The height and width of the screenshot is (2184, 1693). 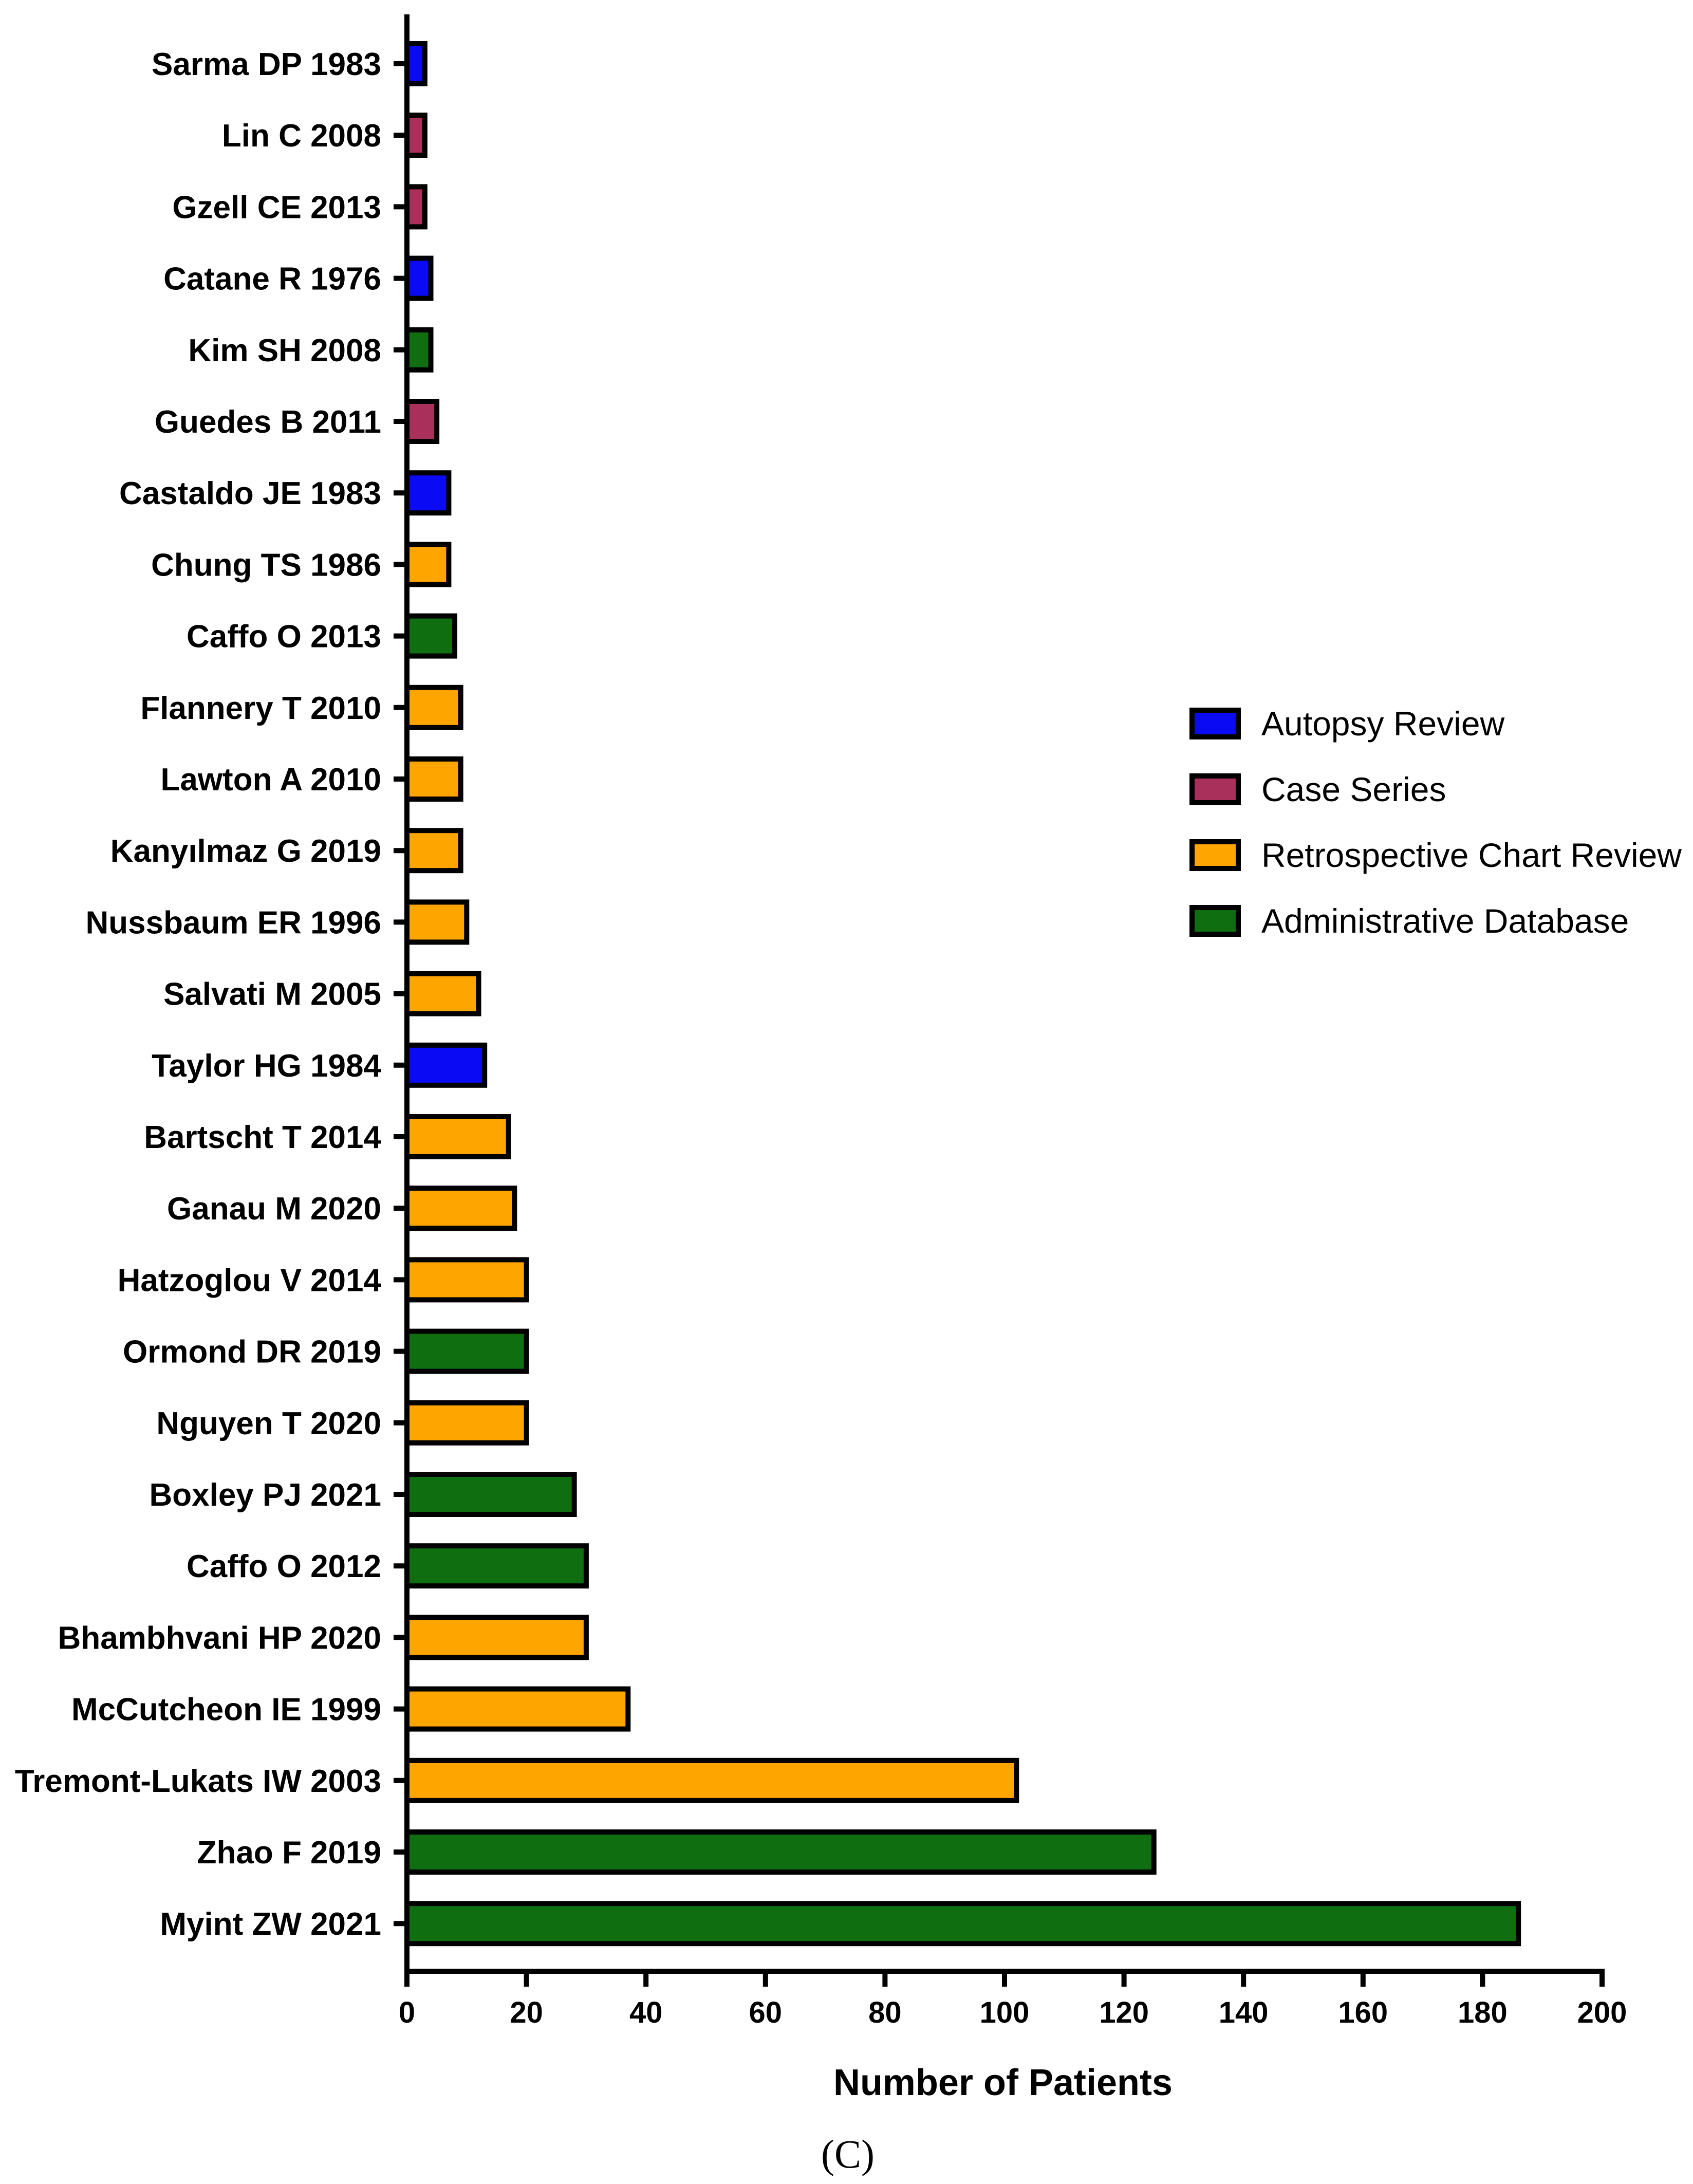 What do you see at coordinates (270, 1924) in the screenshot?
I see `category-label: Myint ZW 2021` at bounding box center [270, 1924].